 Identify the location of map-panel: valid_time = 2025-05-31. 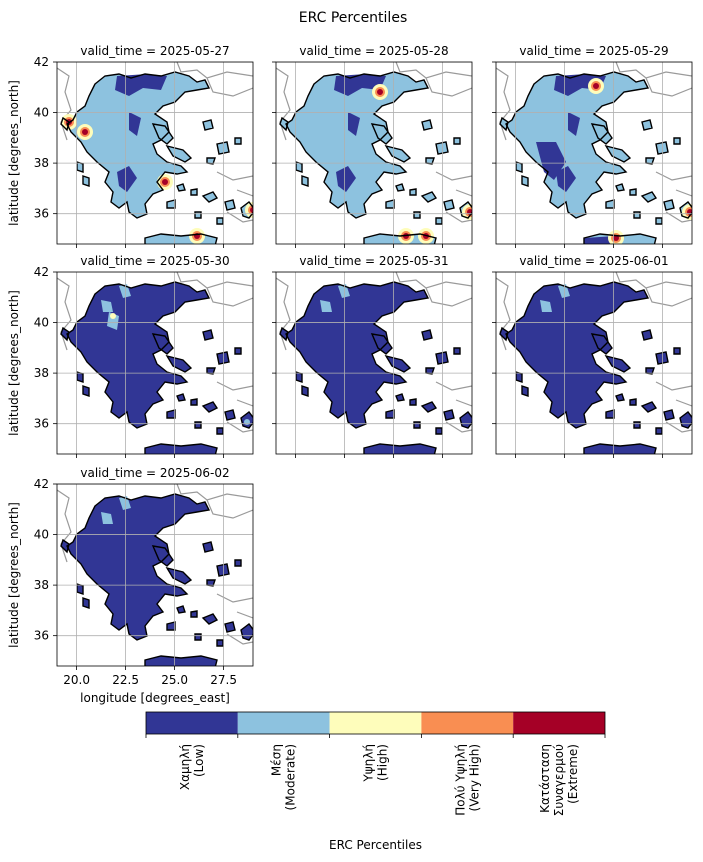
(372, 356).